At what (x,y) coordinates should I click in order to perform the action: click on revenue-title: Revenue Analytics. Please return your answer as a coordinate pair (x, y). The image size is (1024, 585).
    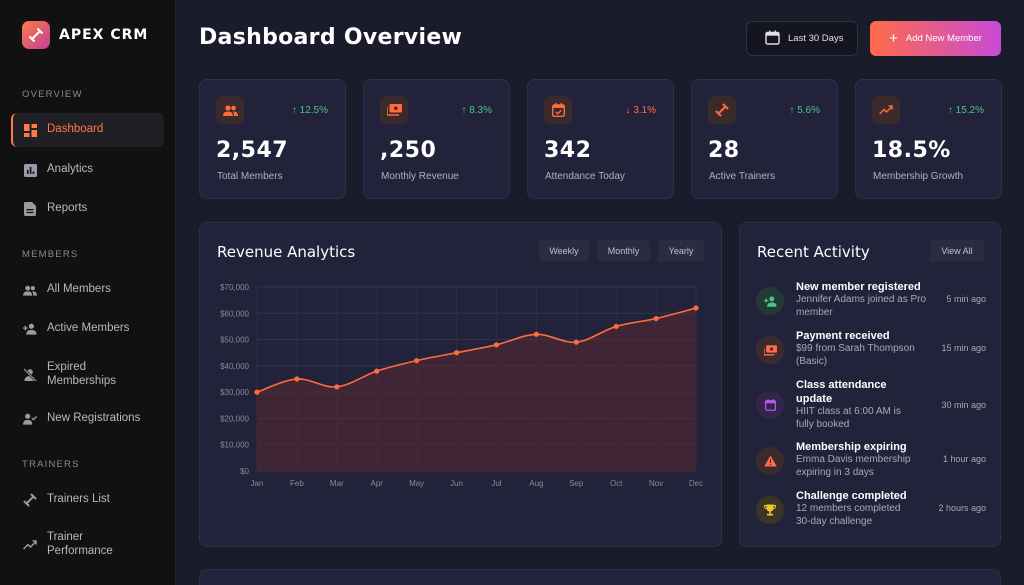
    Looking at the image, I should click on (286, 252).